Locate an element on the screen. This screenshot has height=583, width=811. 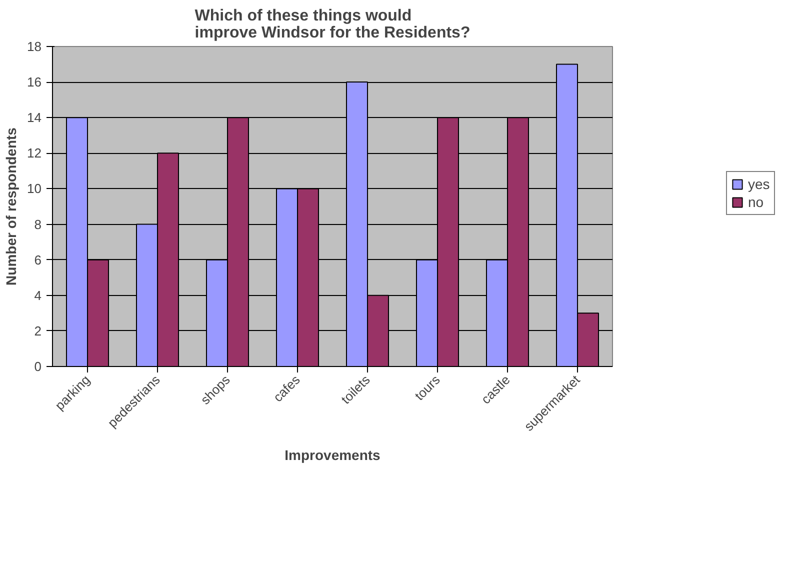
y-tick-label: 14 is located at coordinates (34, 118).